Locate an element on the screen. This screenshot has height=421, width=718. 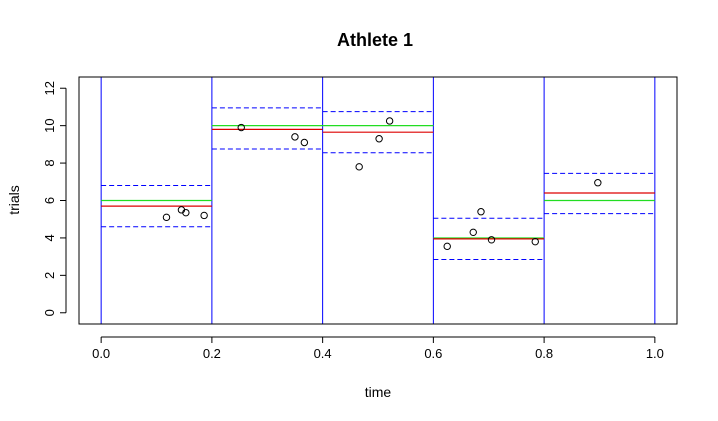
y-tick-label: 0 is located at coordinates (49, 312).